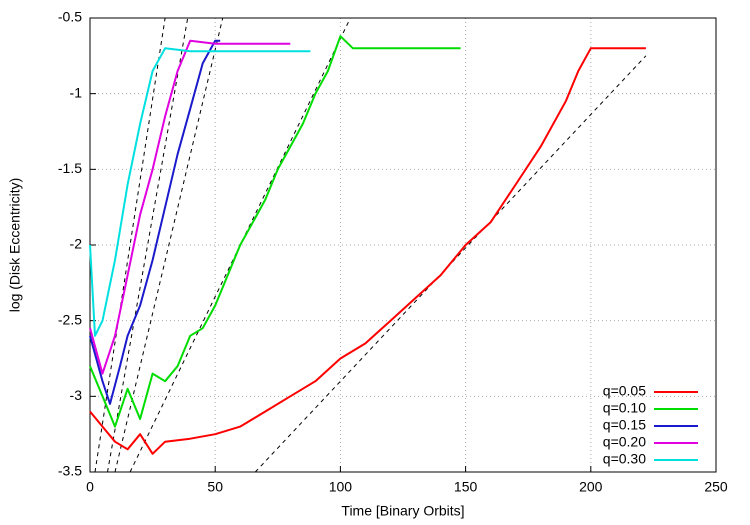 The height and width of the screenshot is (525, 750). I want to click on y-tick-label: -2, so click(76, 244).